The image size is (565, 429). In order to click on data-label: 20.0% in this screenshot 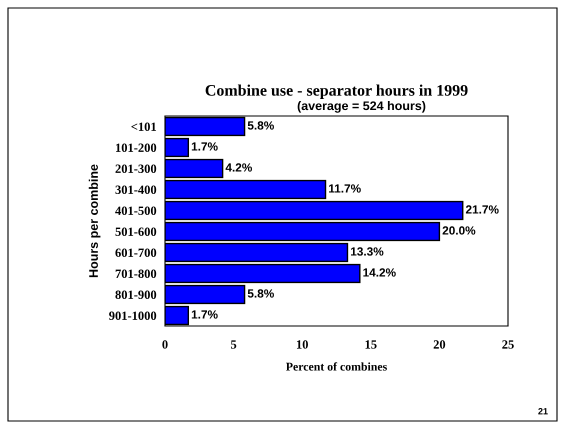, I will do `click(459, 230)`.